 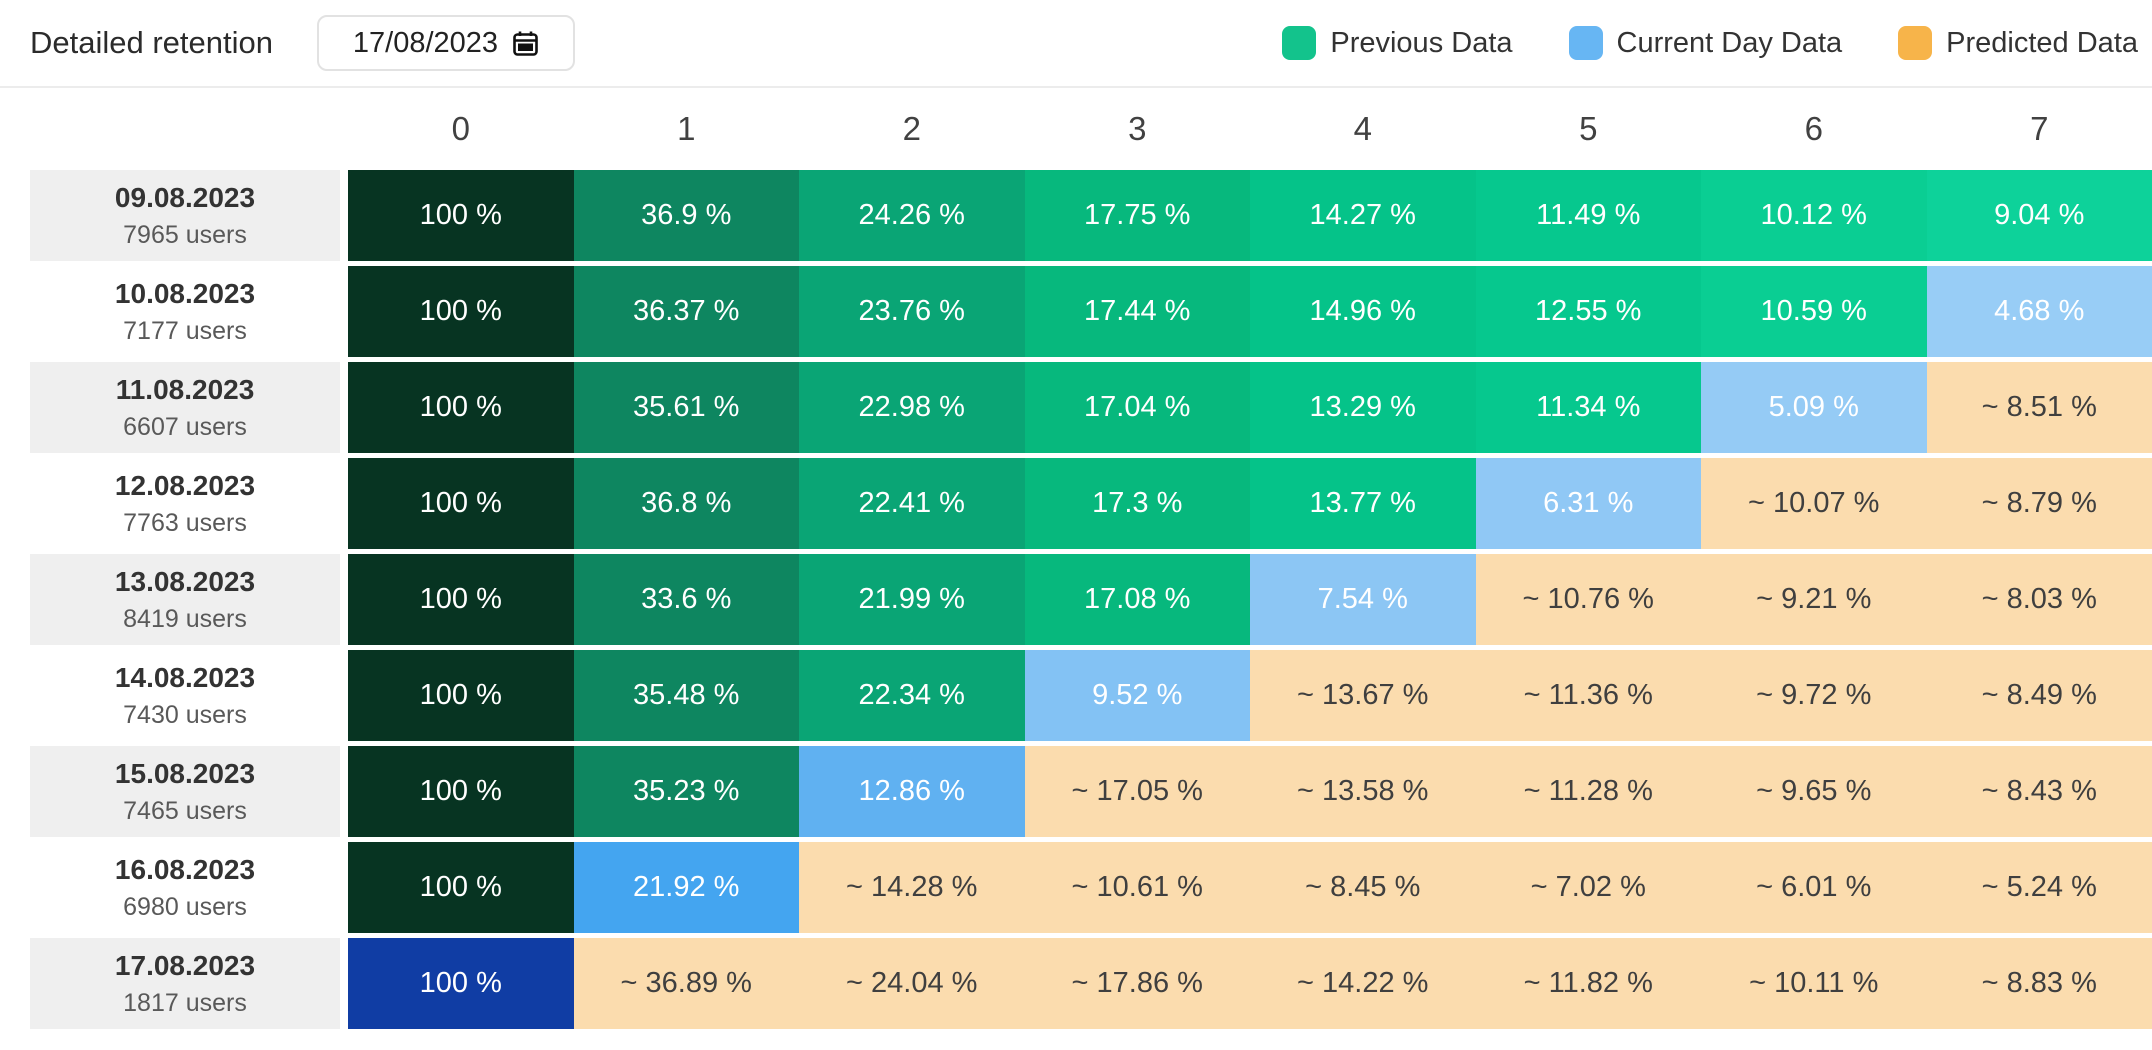 What do you see at coordinates (1814, 215) in the screenshot?
I see `retention-cell: 10.12 %` at bounding box center [1814, 215].